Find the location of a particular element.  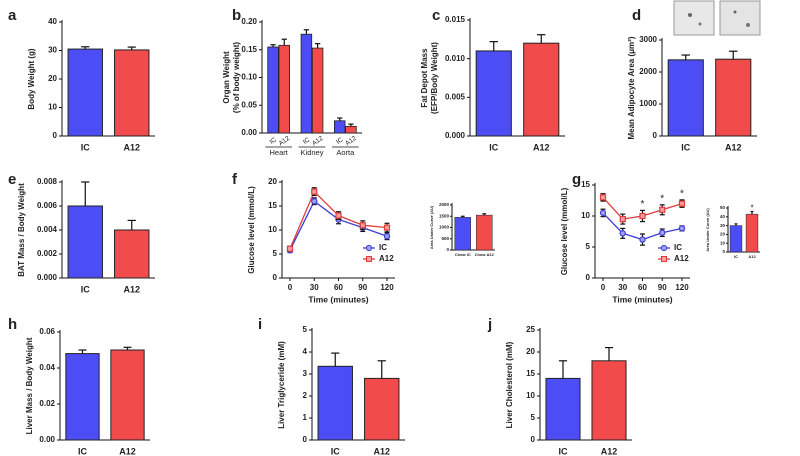

y-tick-label: 0.002 is located at coordinates (47, 253).